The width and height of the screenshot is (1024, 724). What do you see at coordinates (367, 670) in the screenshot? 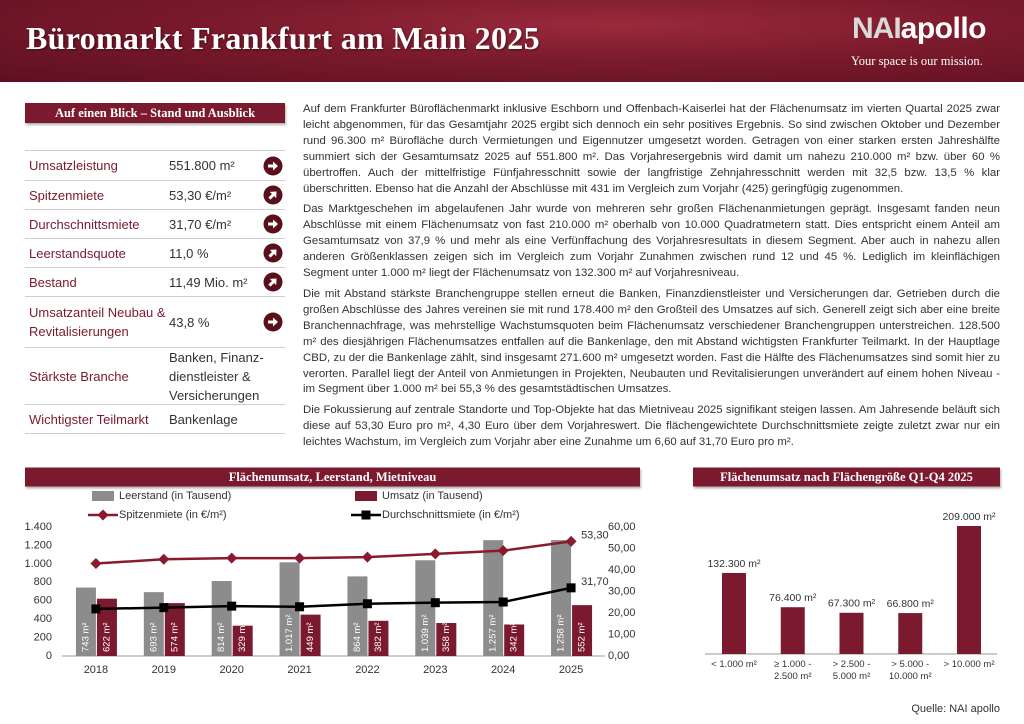
I see `x-tick-label: 2022` at bounding box center [367, 670].